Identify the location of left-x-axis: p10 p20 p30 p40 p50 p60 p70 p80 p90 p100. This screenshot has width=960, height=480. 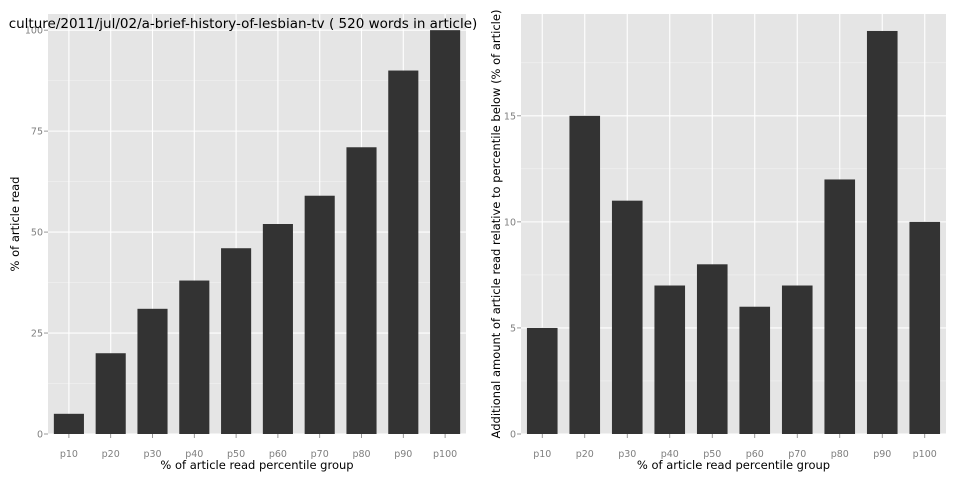
(258, 447).